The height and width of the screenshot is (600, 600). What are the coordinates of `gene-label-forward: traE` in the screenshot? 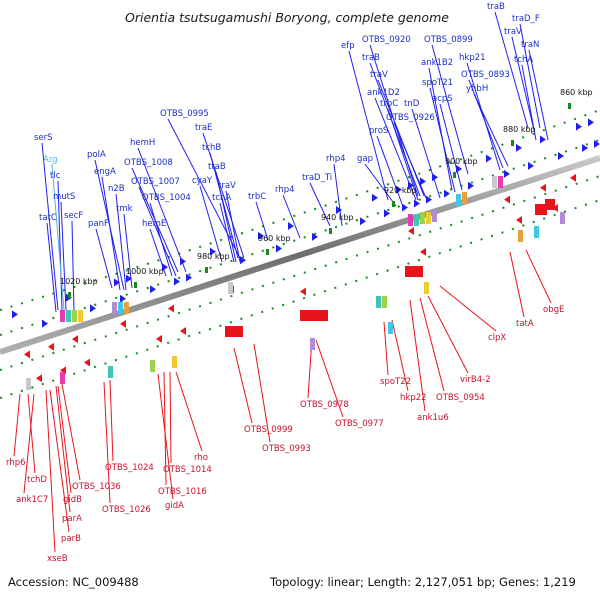 It's located at (203, 128).